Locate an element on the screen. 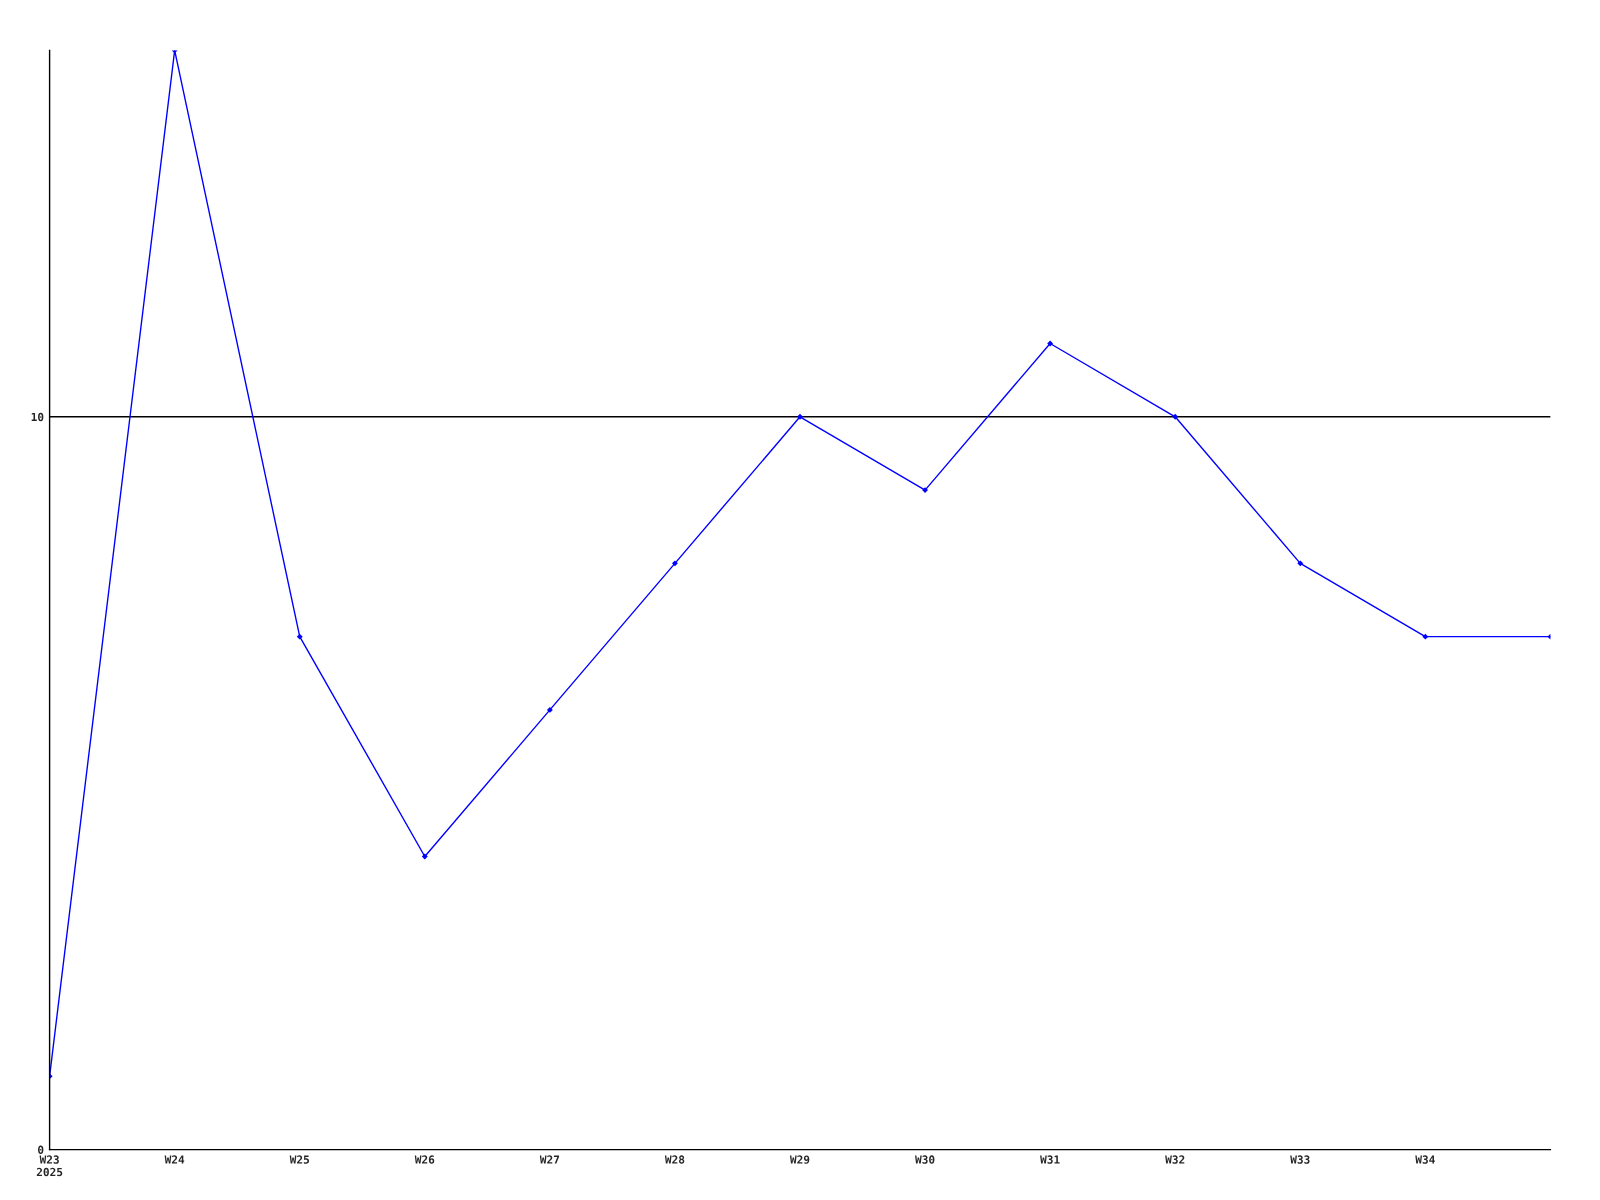 The width and height of the screenshot is (1600, 1200). x-tick-label: W26 is located at coordinates (424, 1159).